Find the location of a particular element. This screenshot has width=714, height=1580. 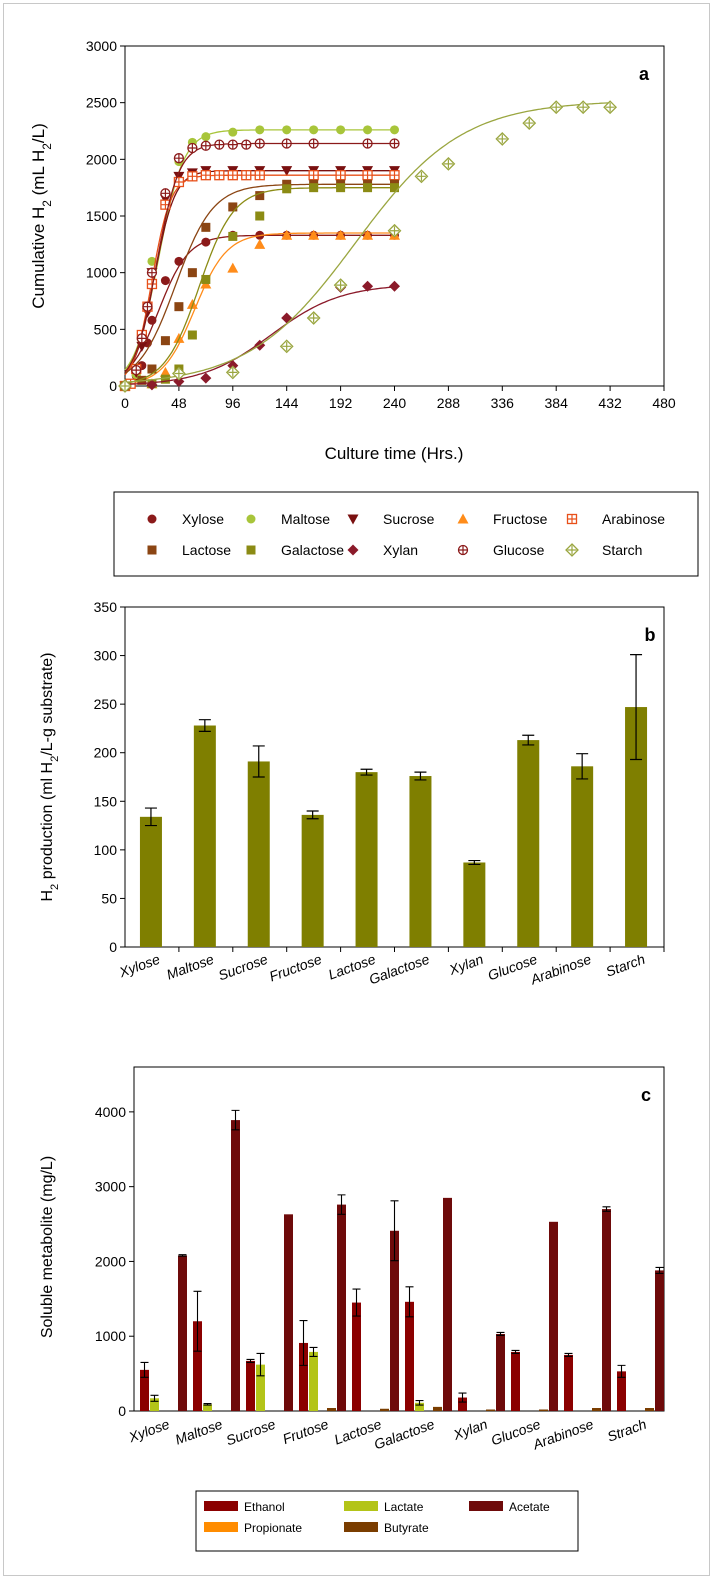

error-bar-ethanol-strach is located at coordinates (621, 1371).